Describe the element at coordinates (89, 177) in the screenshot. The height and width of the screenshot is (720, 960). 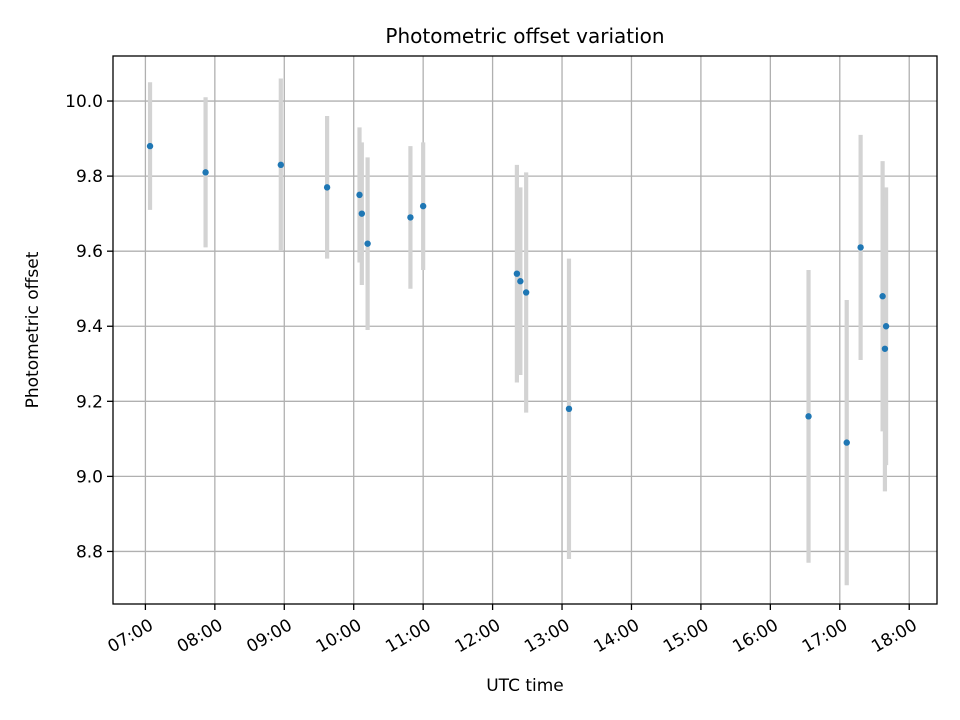
I see `y-tick-label: 9.8` at that location.